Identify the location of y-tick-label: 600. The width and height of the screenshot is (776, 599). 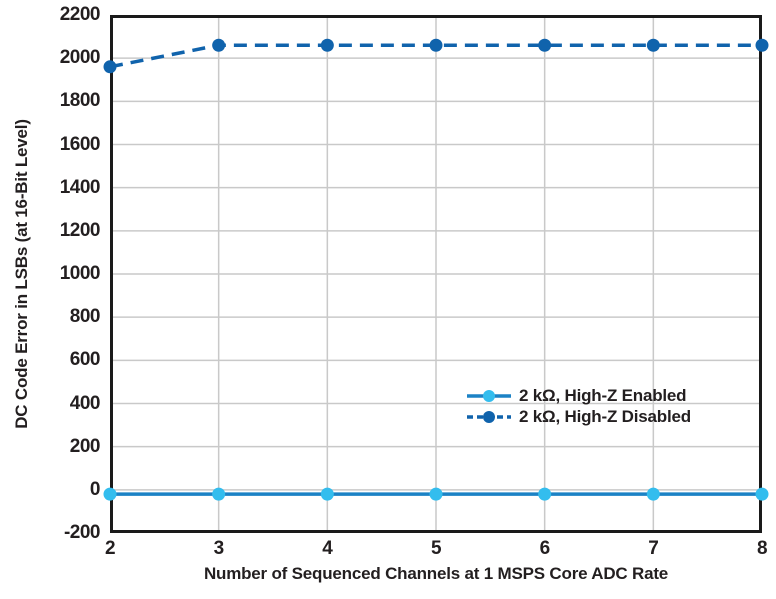
(85, 360).